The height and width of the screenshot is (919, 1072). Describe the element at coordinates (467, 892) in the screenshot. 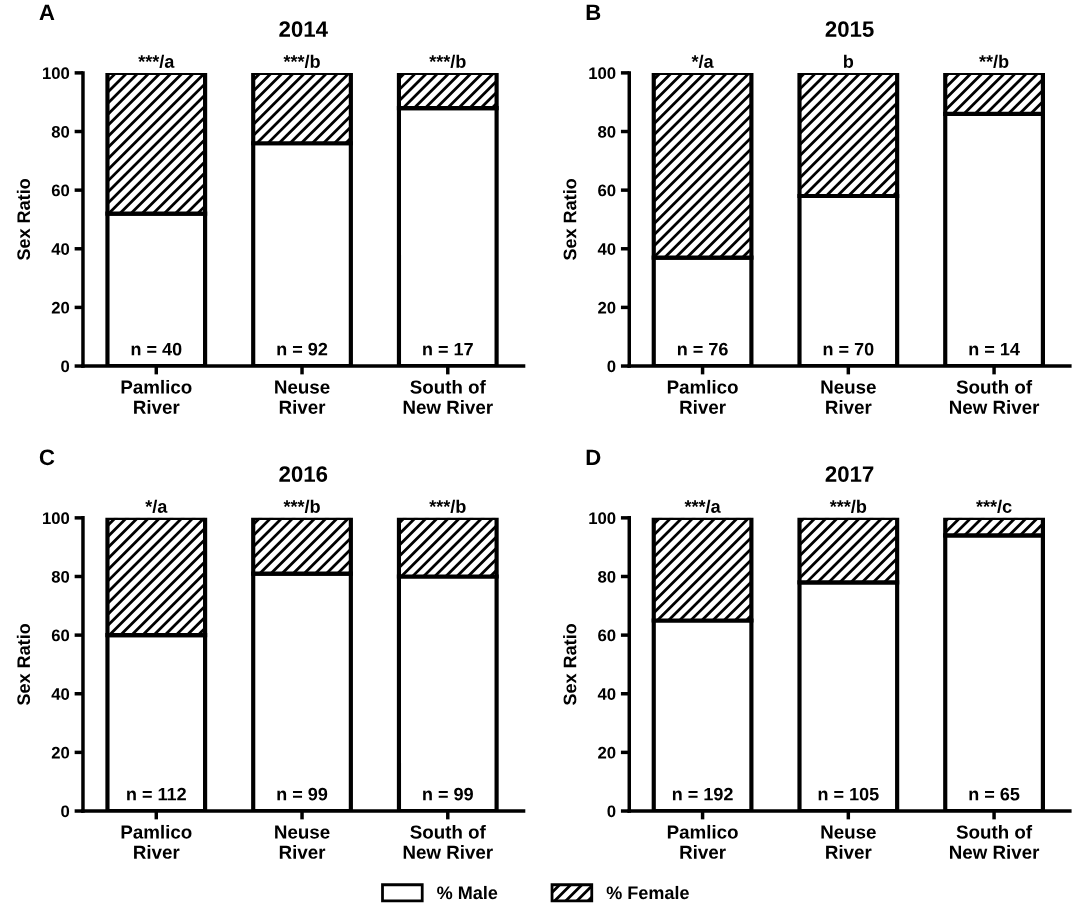

I see `legend-label: % Male` at that location.